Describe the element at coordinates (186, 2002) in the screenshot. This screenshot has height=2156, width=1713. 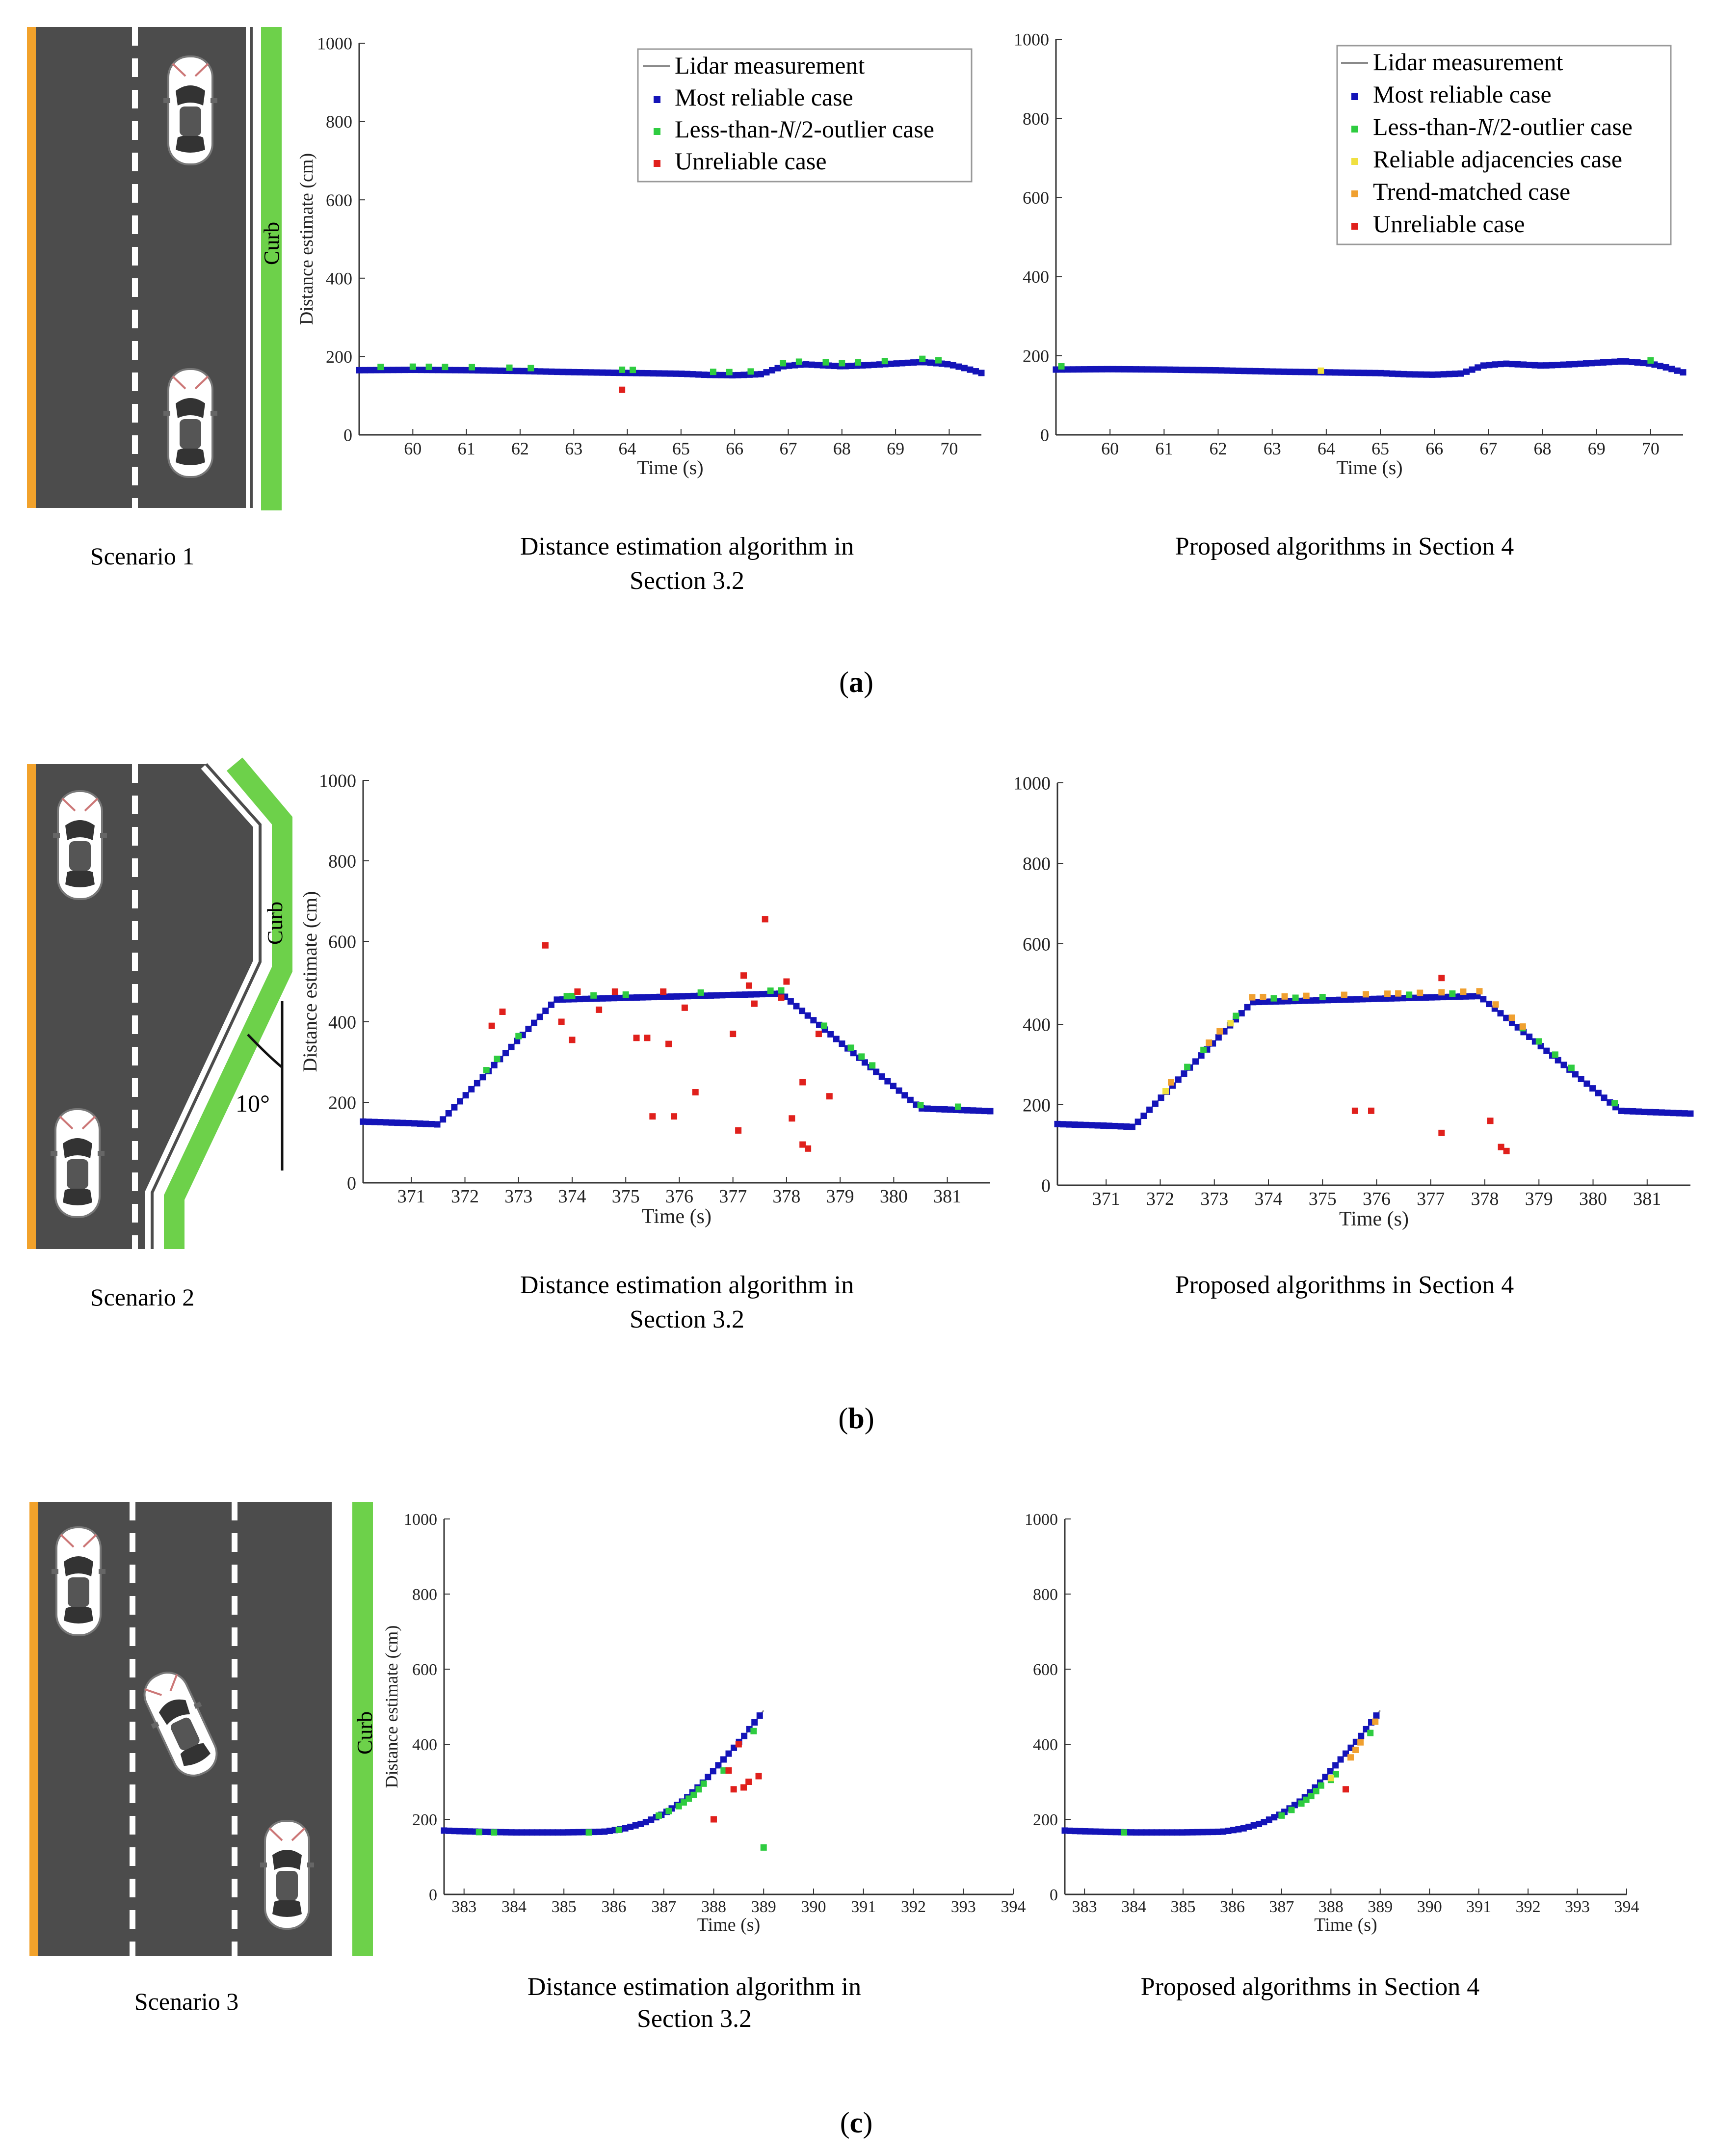
I see `scenario-3-label: Scenario 3` at that location.